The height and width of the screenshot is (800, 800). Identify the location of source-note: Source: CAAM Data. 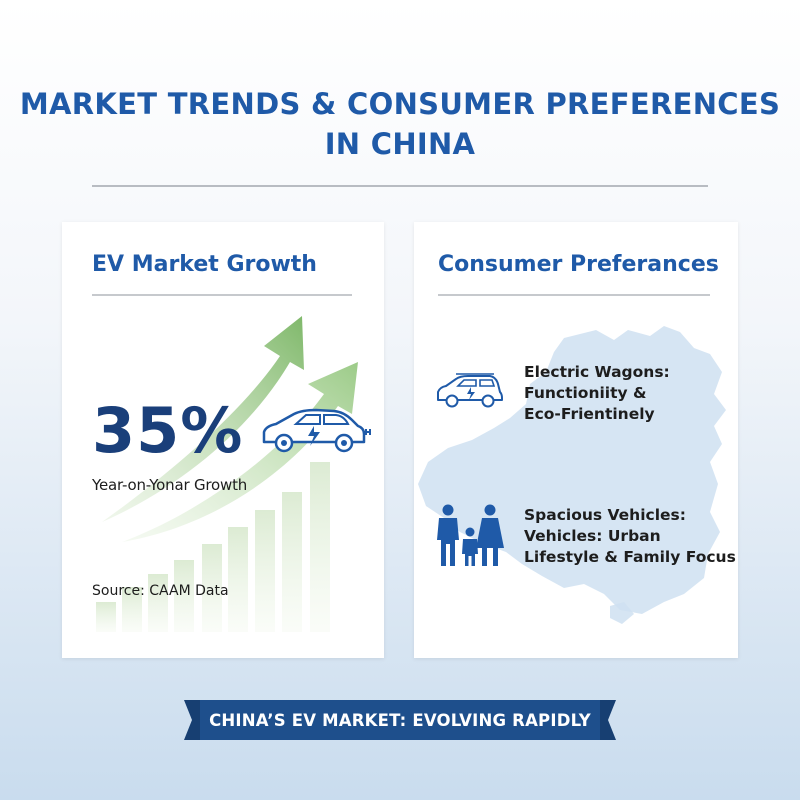
(160, 591).